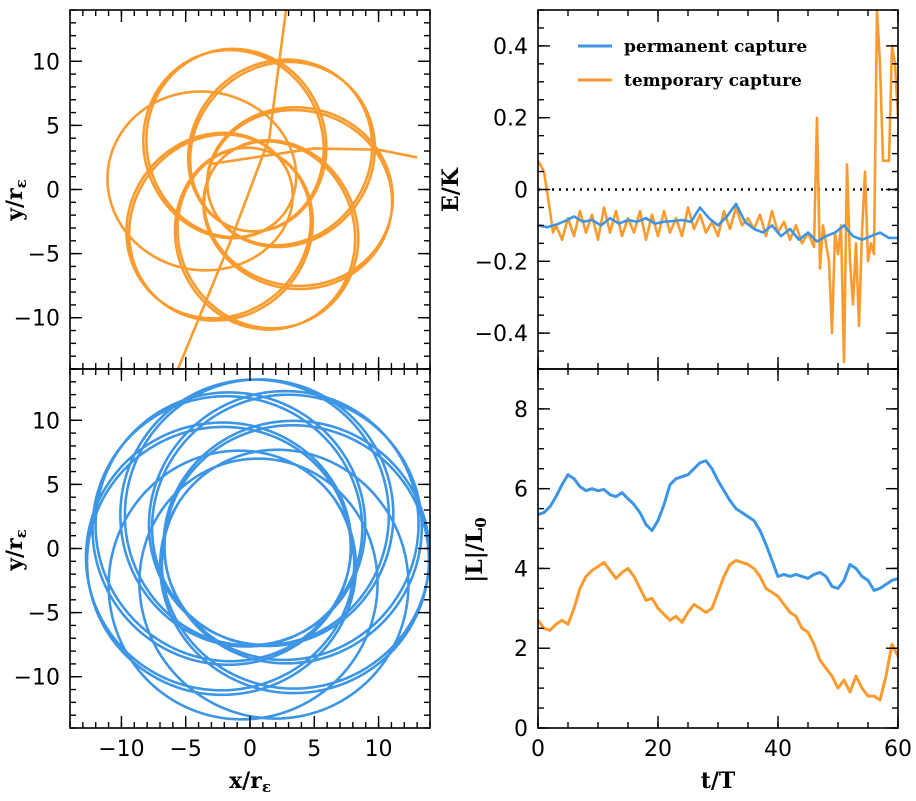  What do you see at coordinates (314, 749) in the screenshot?
I see `x-tick-label: 5` at bounding box center [314, 749].